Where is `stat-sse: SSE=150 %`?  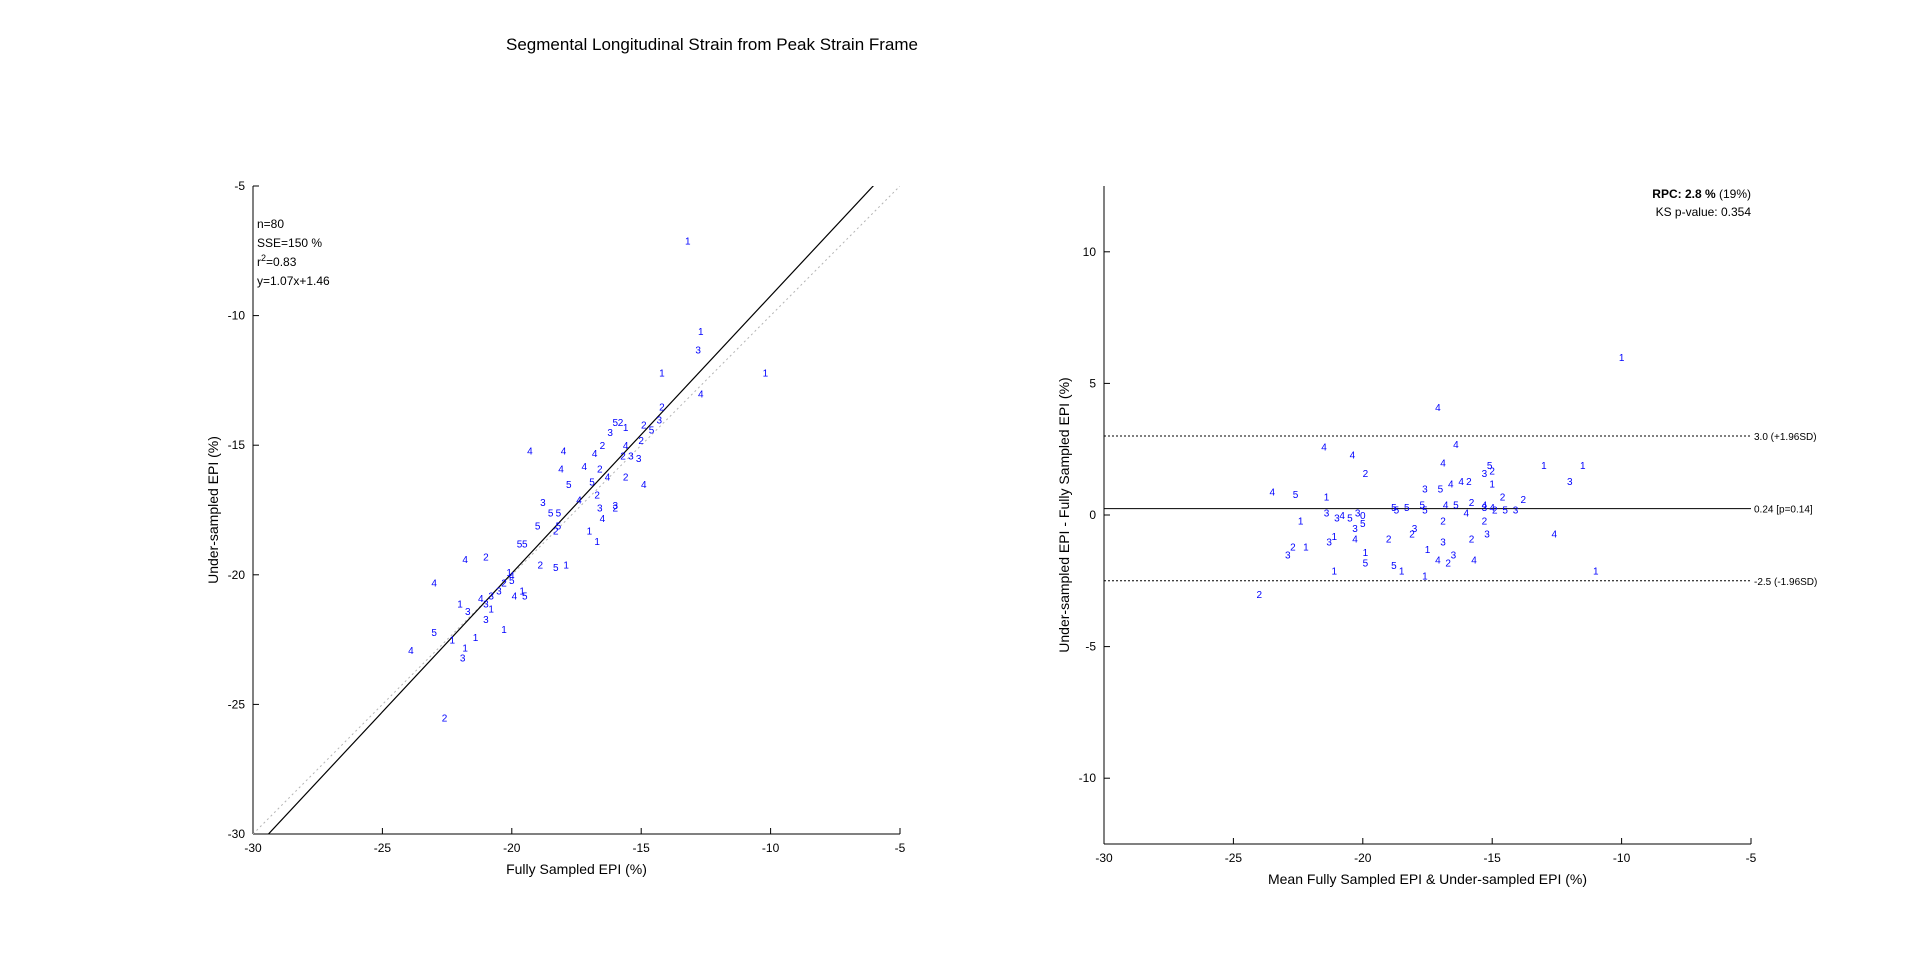 stat-sse: SSE=150 % is located at coordinates (289, 243).